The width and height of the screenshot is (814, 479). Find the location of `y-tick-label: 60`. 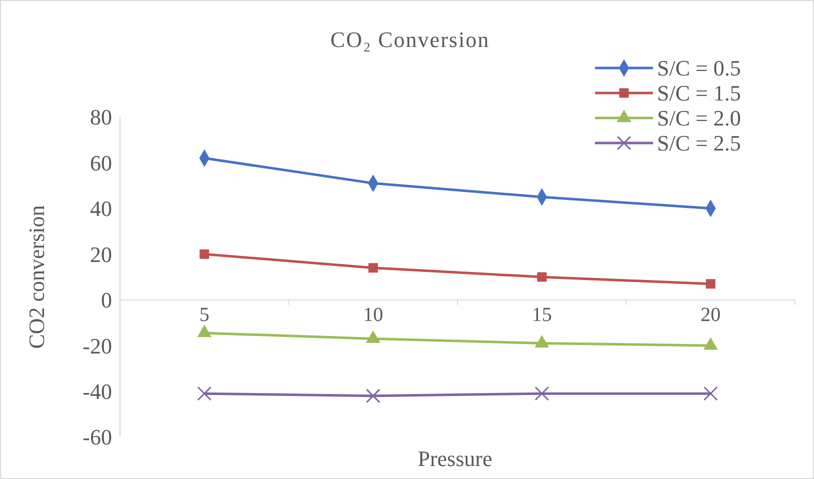

y-tick-label: 60 is located at coordinates (101, 163).